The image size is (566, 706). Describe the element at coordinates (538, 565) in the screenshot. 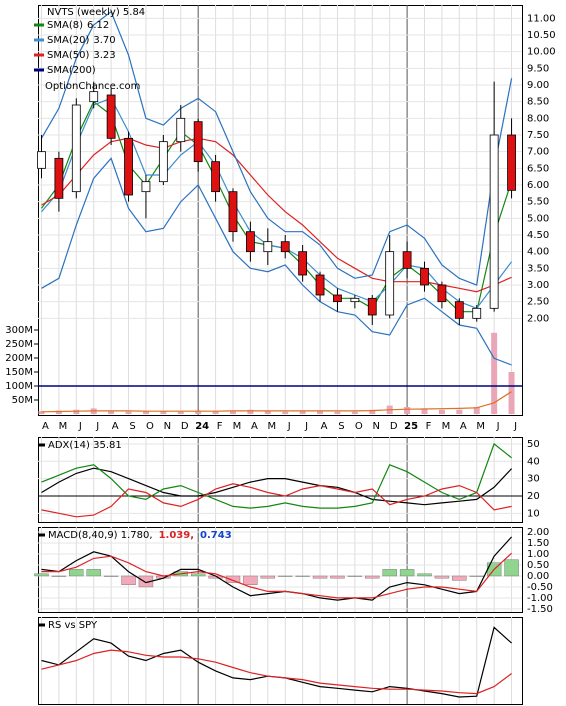

I see `y-tick-label: 0.50` at that location.